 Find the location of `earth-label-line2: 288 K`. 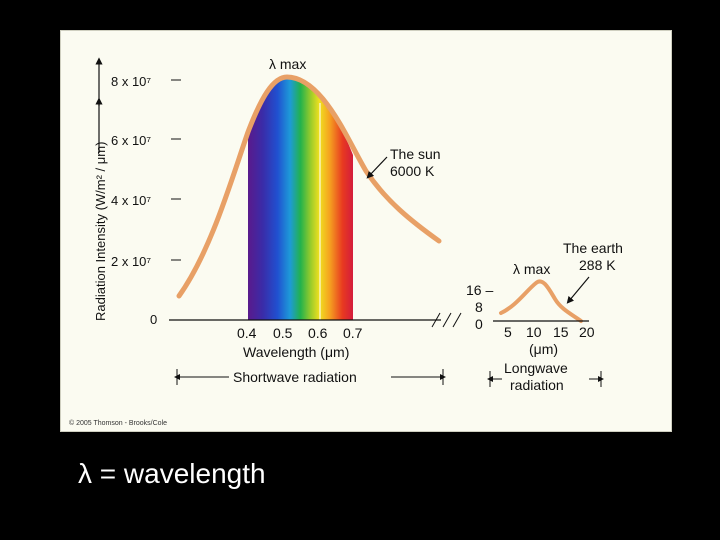

earth-label-line2: 288 K is located at coordinates (597, 265).